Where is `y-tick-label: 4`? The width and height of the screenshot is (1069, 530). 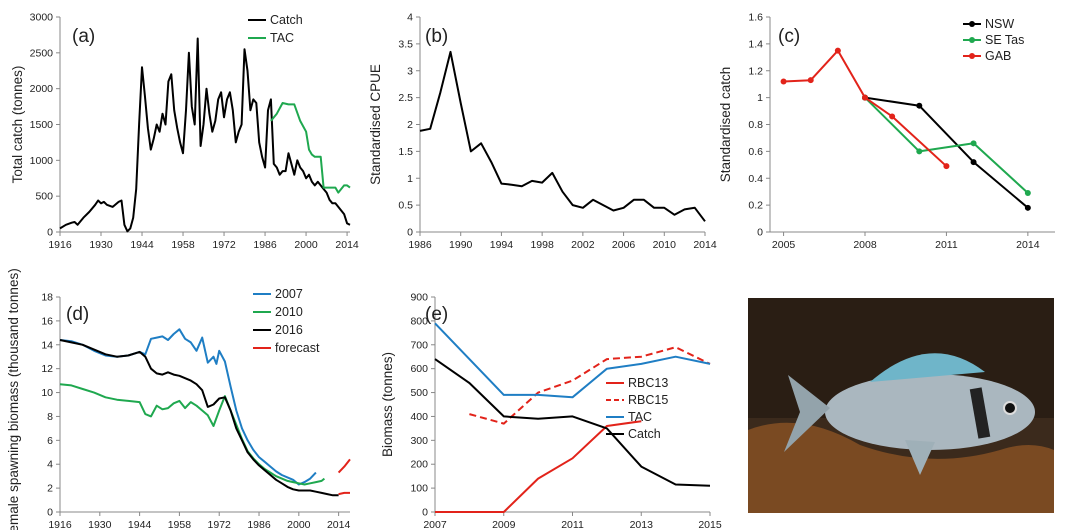
y-tick-label: 4 is located at coordinates (50, 465).